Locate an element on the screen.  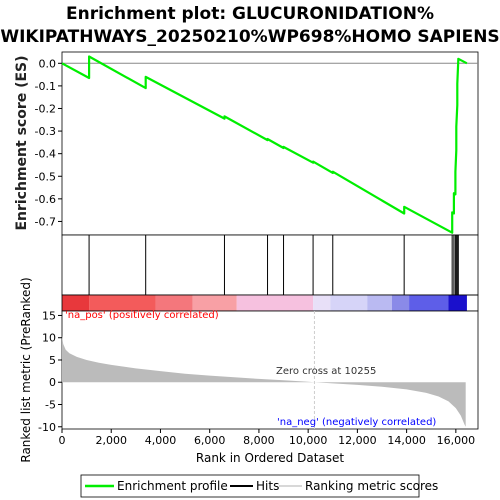
x-tick-label: 0 is located at coordinates (62, 440).